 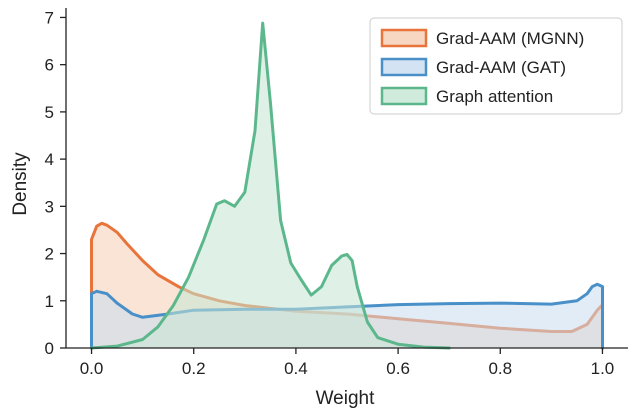 What do you see at coordinates (49, 65) in the screenshot?
I see `y-tick-label: 6` at bounding box center [49, 65].